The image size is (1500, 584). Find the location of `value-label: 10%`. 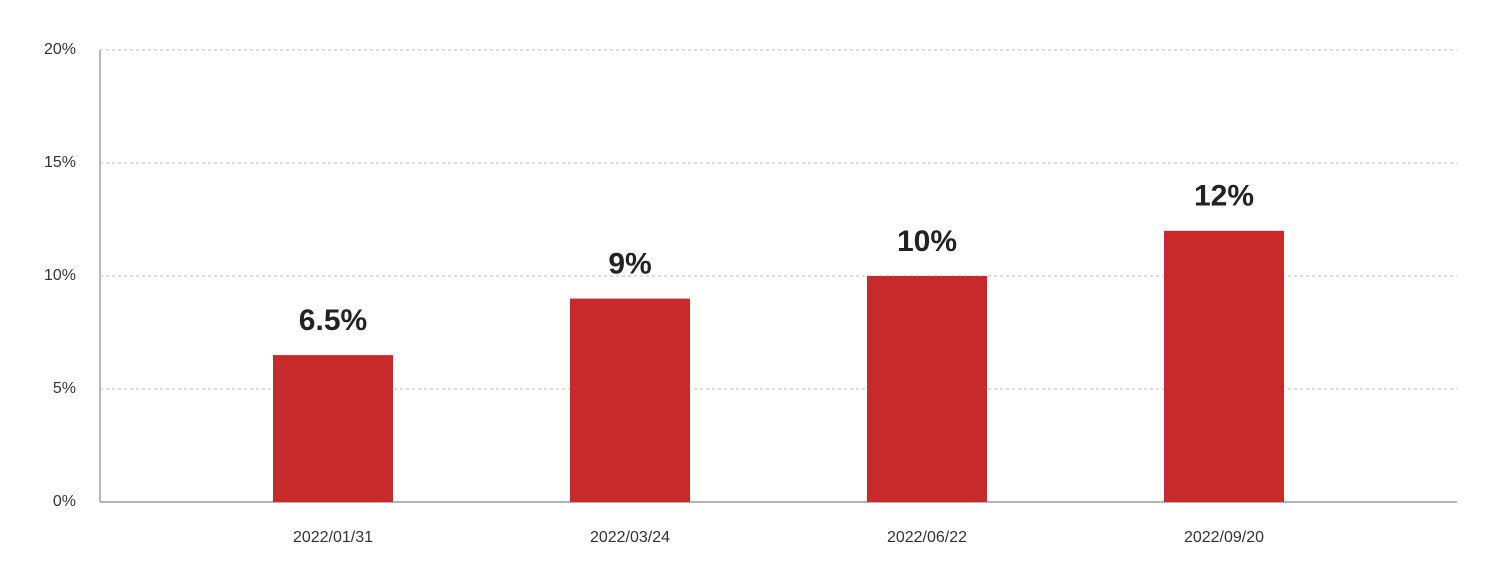

value-label: 10% is located at coordinates (927, 241).